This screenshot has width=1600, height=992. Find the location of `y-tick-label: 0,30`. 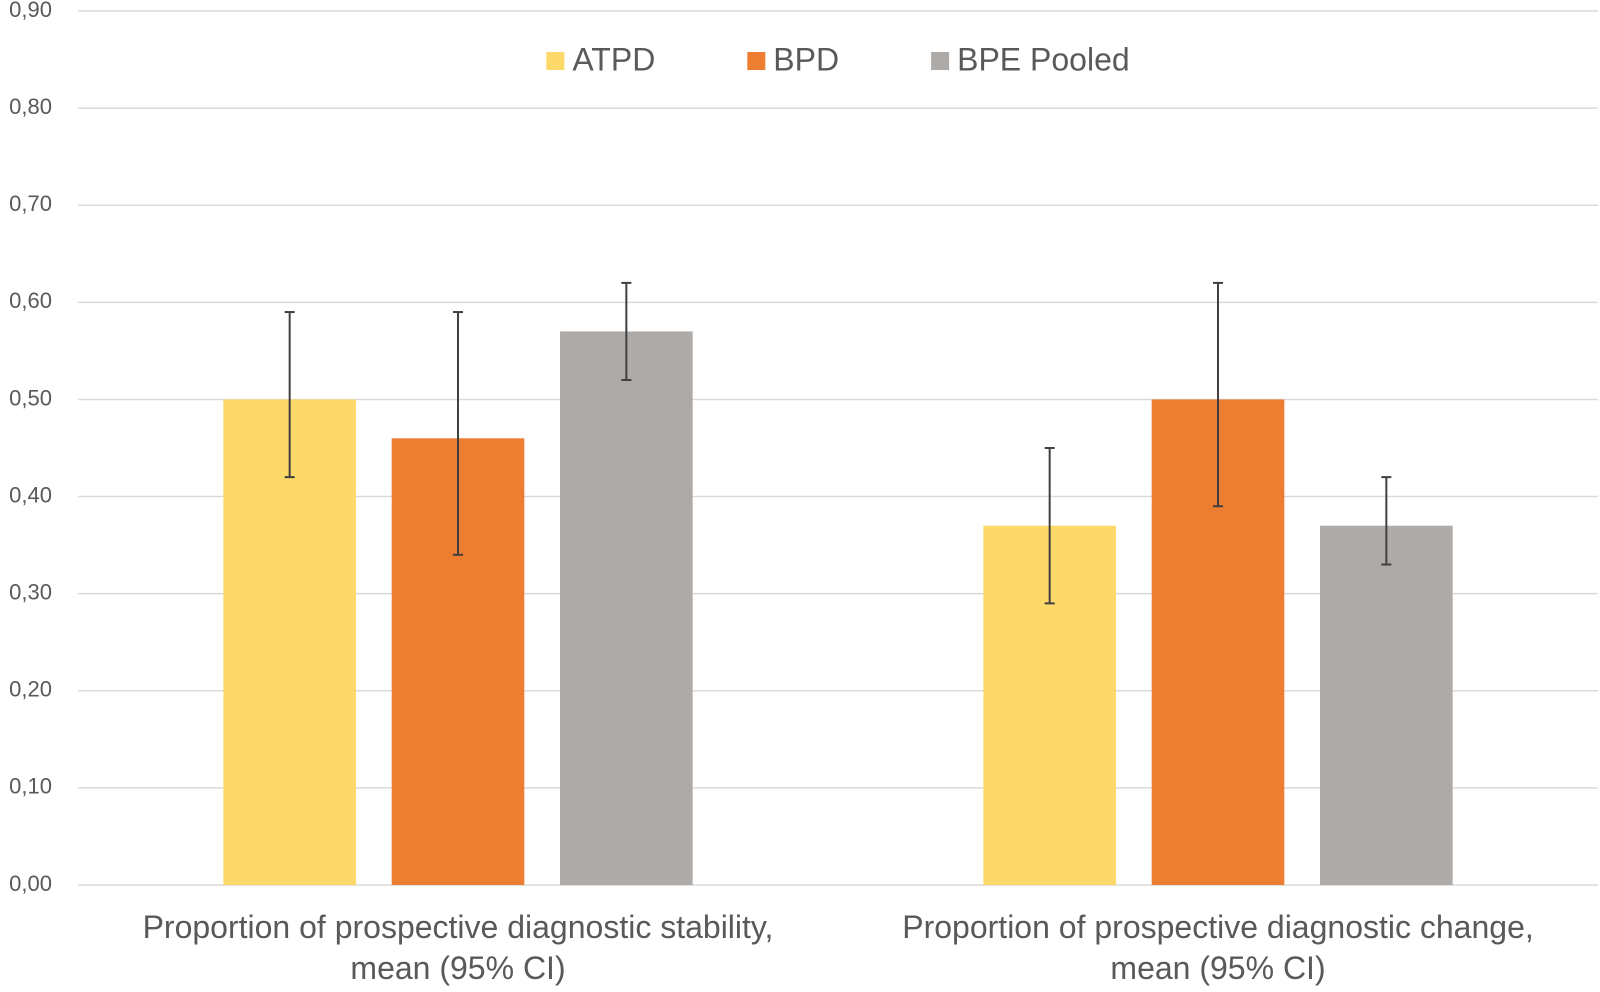

y-tick-label: 0,30 is located at coordinates (30, 591).